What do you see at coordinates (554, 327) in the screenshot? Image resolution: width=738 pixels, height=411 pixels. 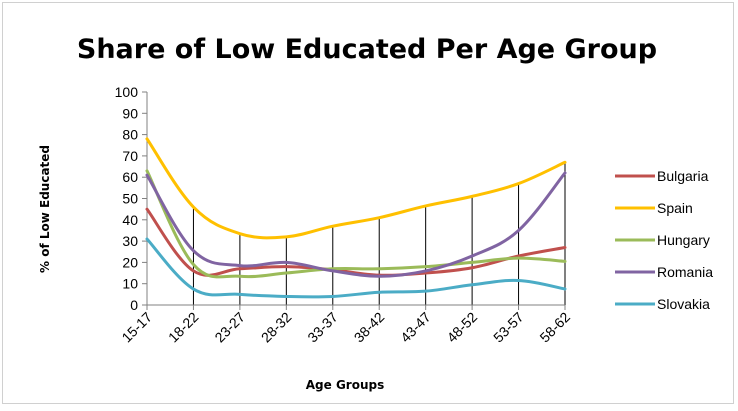 I see `x-tick-label: 58-62` at bounding box center [554, 327].